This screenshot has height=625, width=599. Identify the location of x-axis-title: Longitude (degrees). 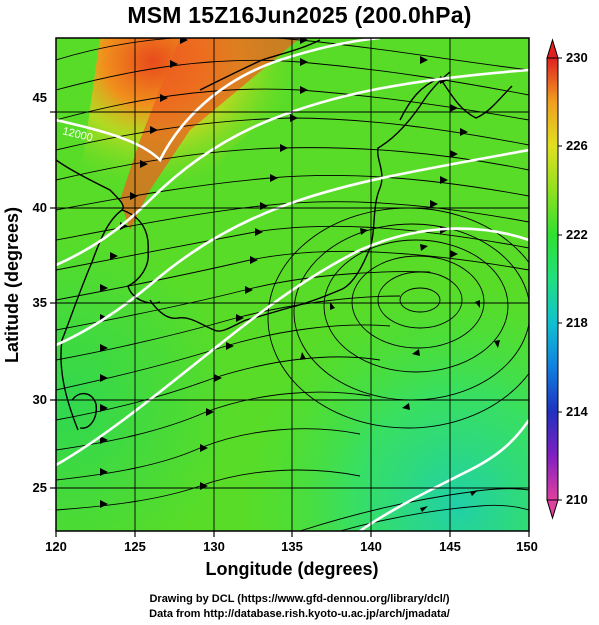
(291, 569).